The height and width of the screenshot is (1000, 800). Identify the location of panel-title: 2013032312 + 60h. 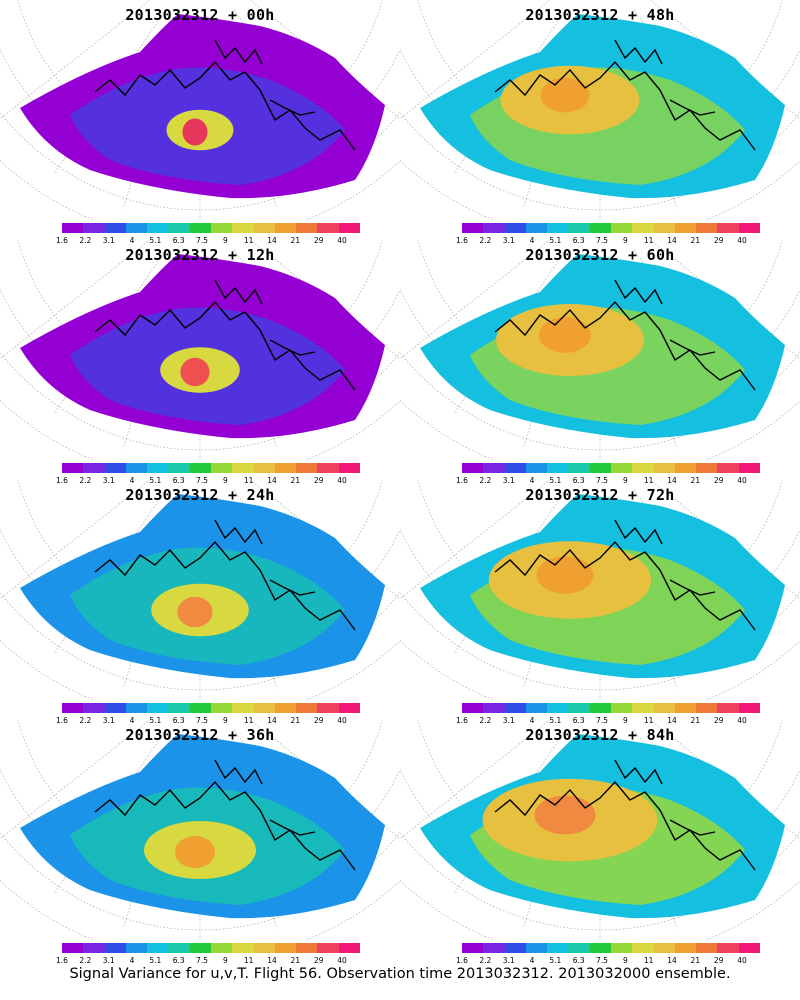
(600, 255).